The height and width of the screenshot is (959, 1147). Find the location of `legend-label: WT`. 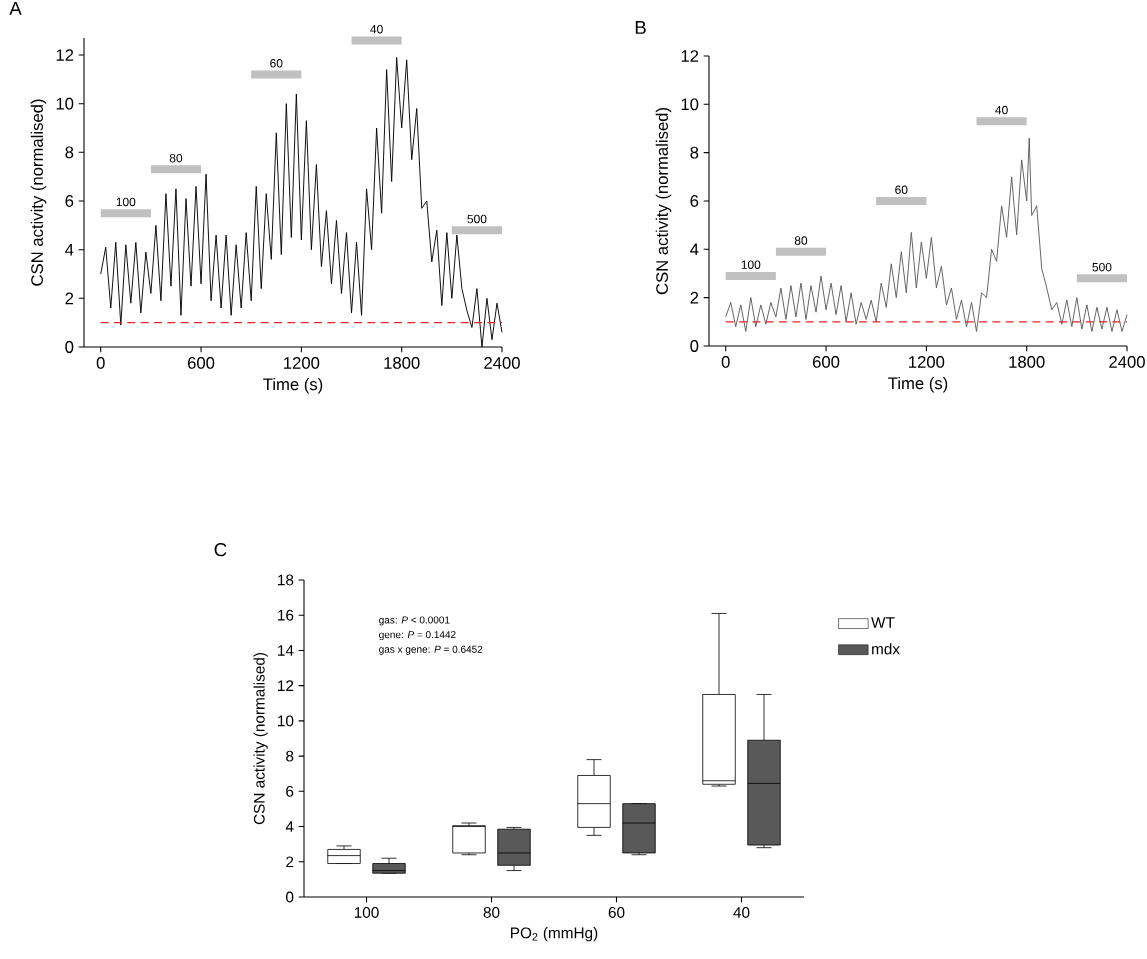

legend-label: WT is located at coordinates (883, 622).